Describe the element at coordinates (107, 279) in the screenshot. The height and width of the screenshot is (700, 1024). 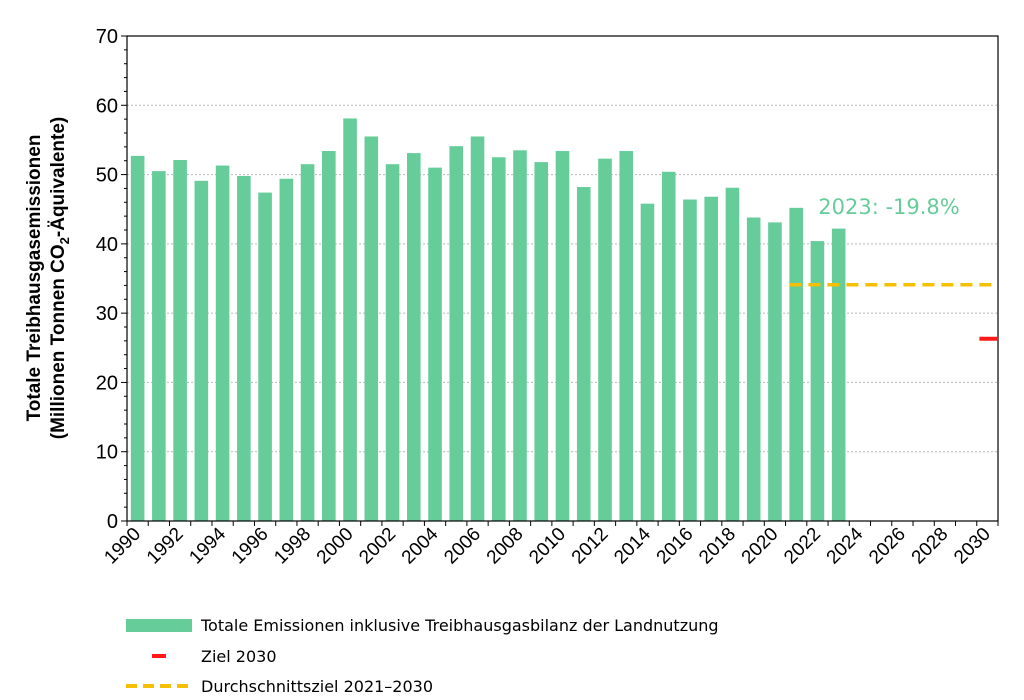
I see `y-tick-labels: 0 10 20 30 40 50 60 70` at that location.